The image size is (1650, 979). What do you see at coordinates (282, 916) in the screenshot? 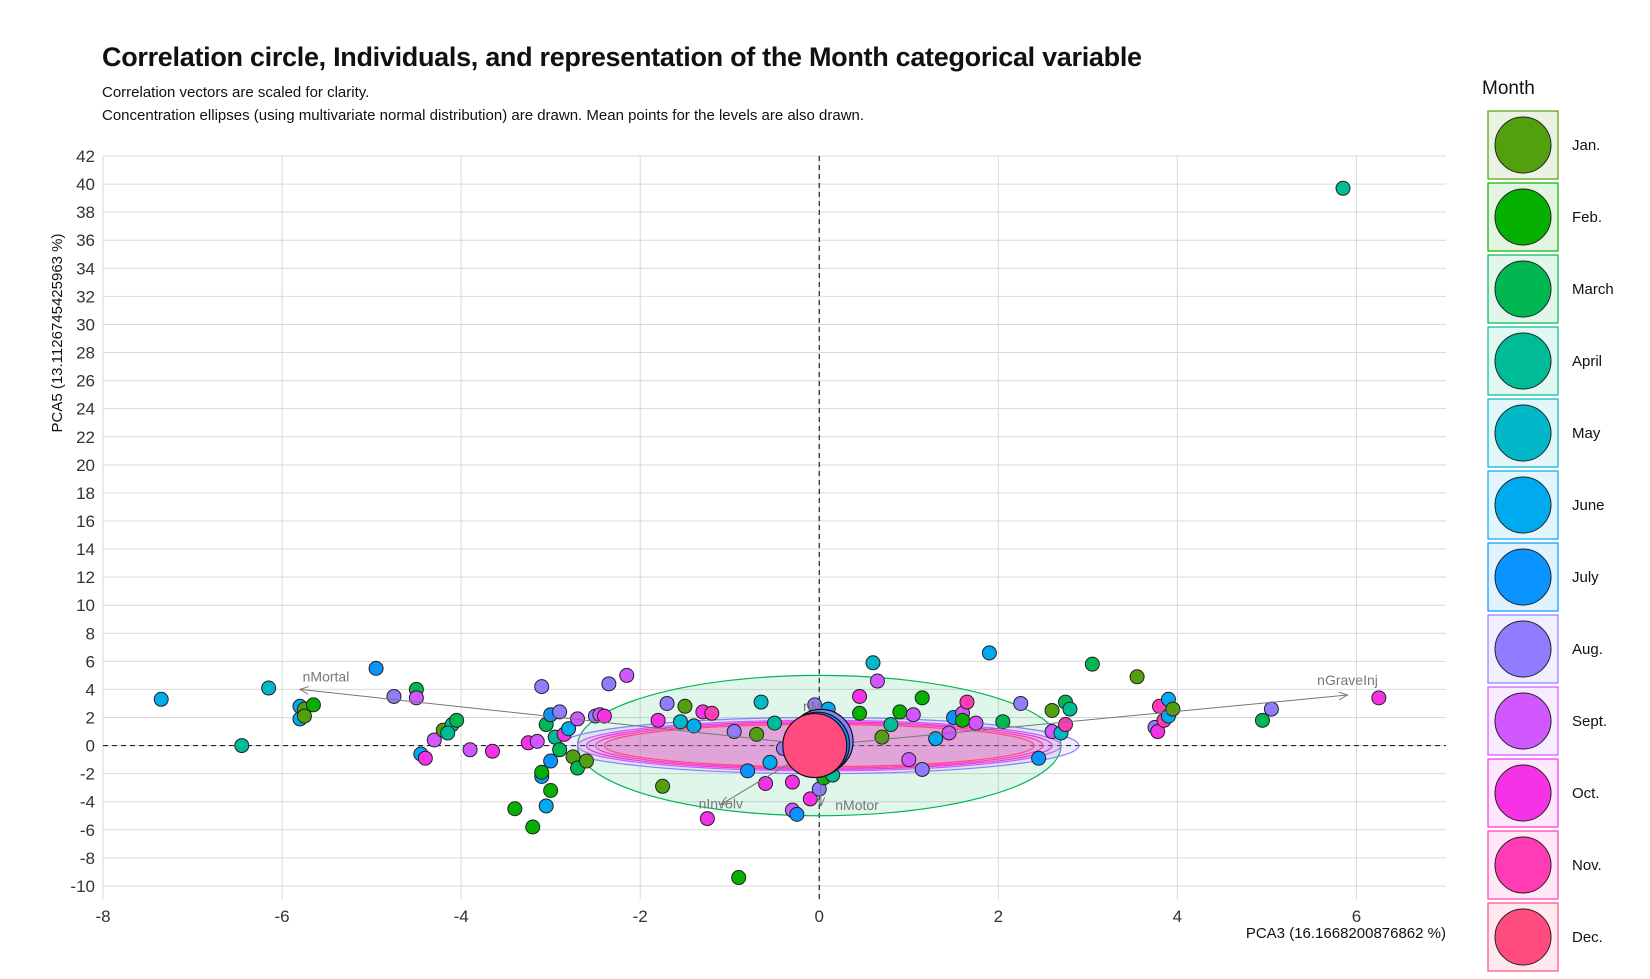
I see `x-tick-label: -6` at bounding box center [282, 916].